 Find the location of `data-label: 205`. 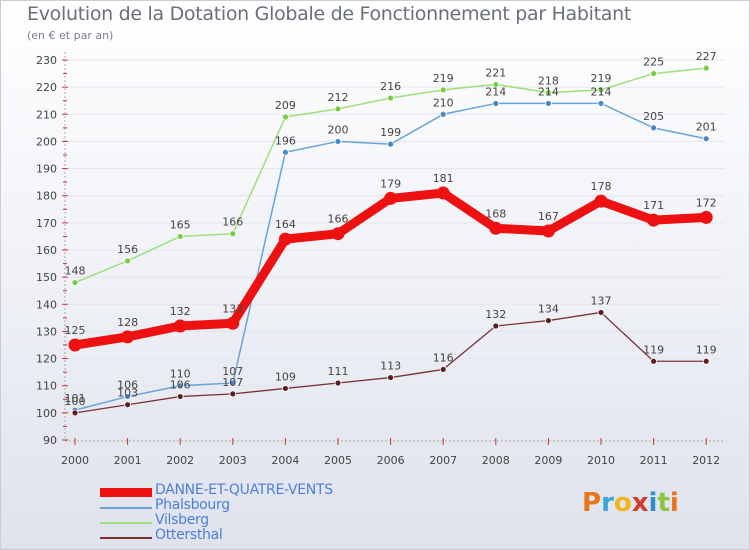

data-label: 205 is located at coordinates (653, 116).